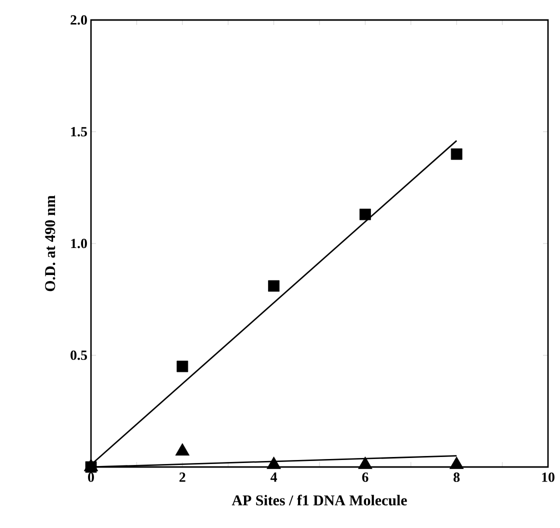 This screenshot has width=560, height=528. I want to click on y-tick-label: 0.5, so click(78, 355).